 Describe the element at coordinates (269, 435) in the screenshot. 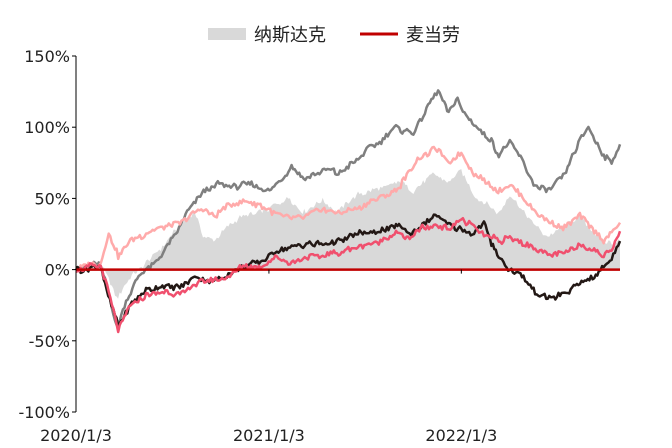

I see `x-tick-label: 2021/1/3` at that location.